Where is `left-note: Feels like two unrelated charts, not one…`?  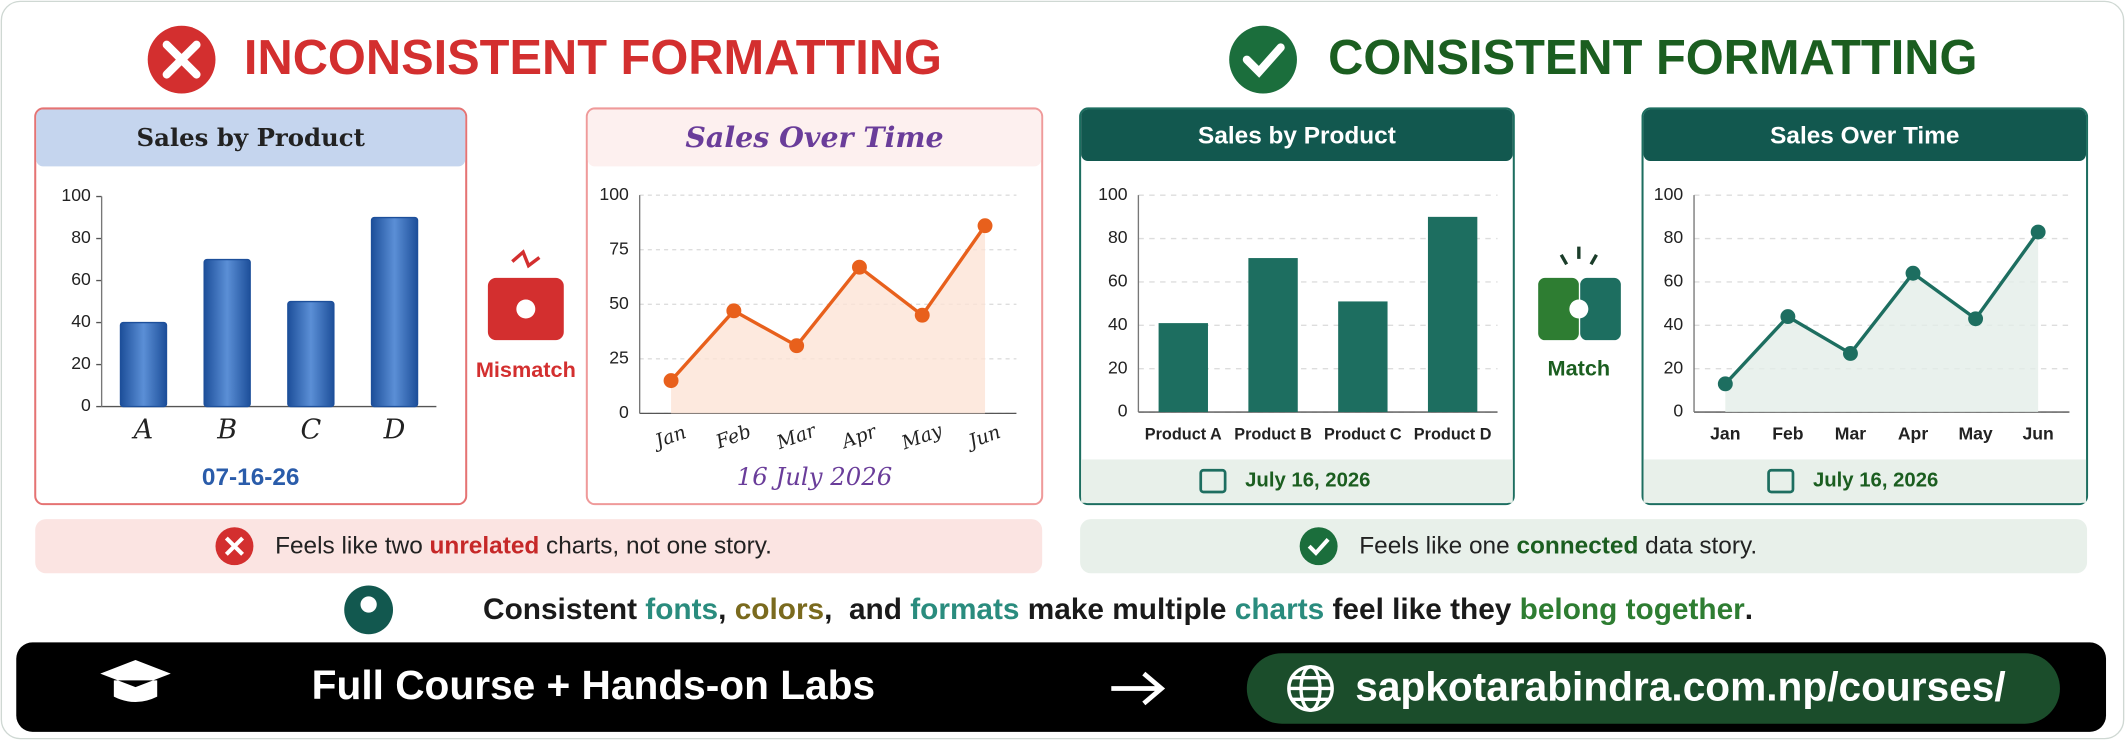 left-note: Feels like two unrelated charts, not one… is located at coordinates (523, 546).